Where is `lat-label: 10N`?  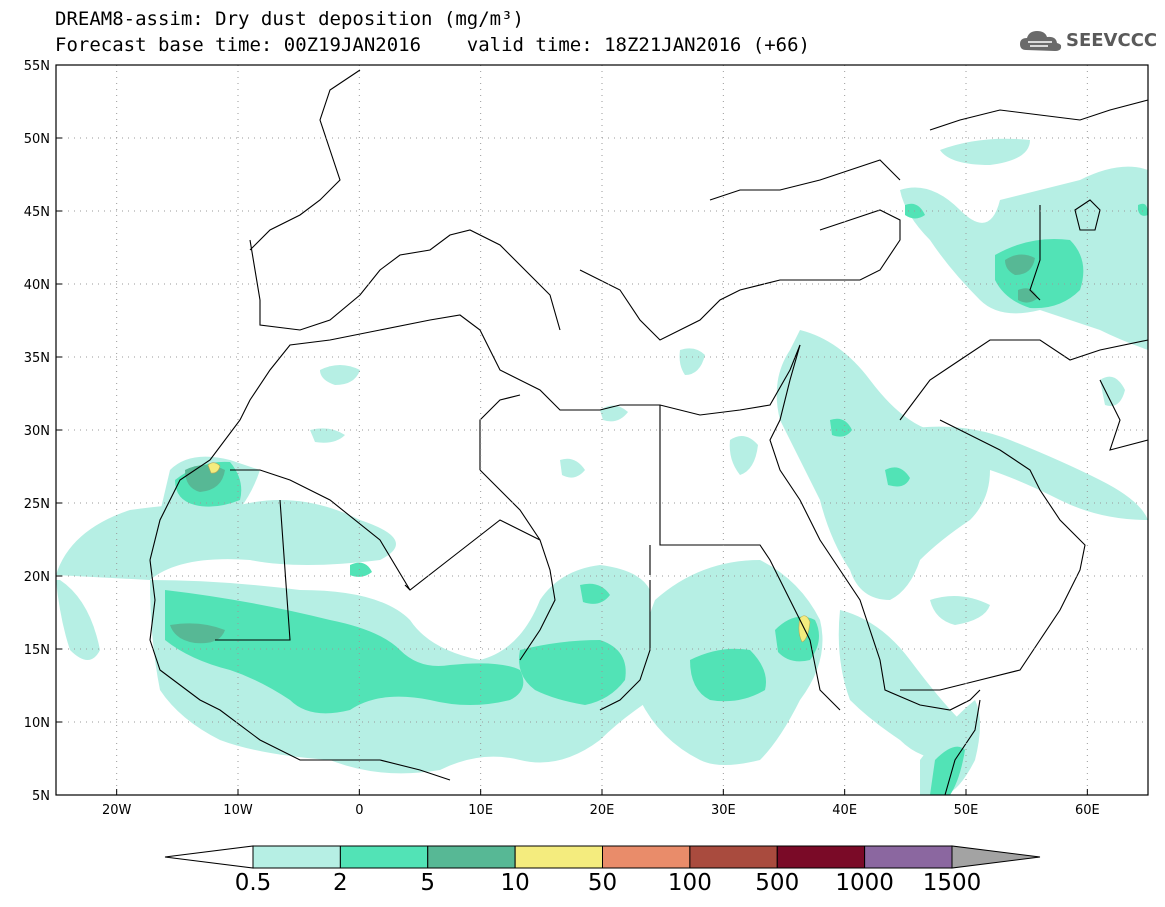 lat-label: 10N is located at coordinates (37, 723).